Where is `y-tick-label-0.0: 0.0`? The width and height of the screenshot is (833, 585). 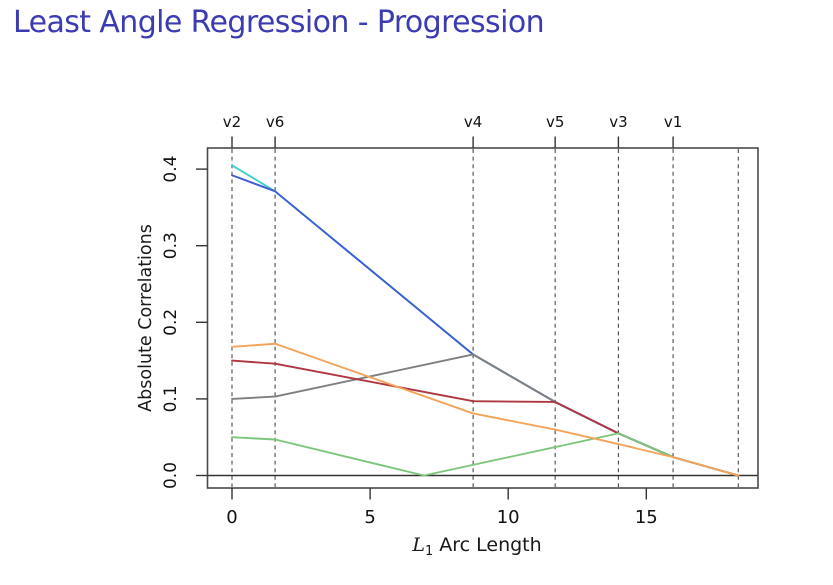
y-tick-label-0.0: 0.0 is located at coordinates (171, 475).